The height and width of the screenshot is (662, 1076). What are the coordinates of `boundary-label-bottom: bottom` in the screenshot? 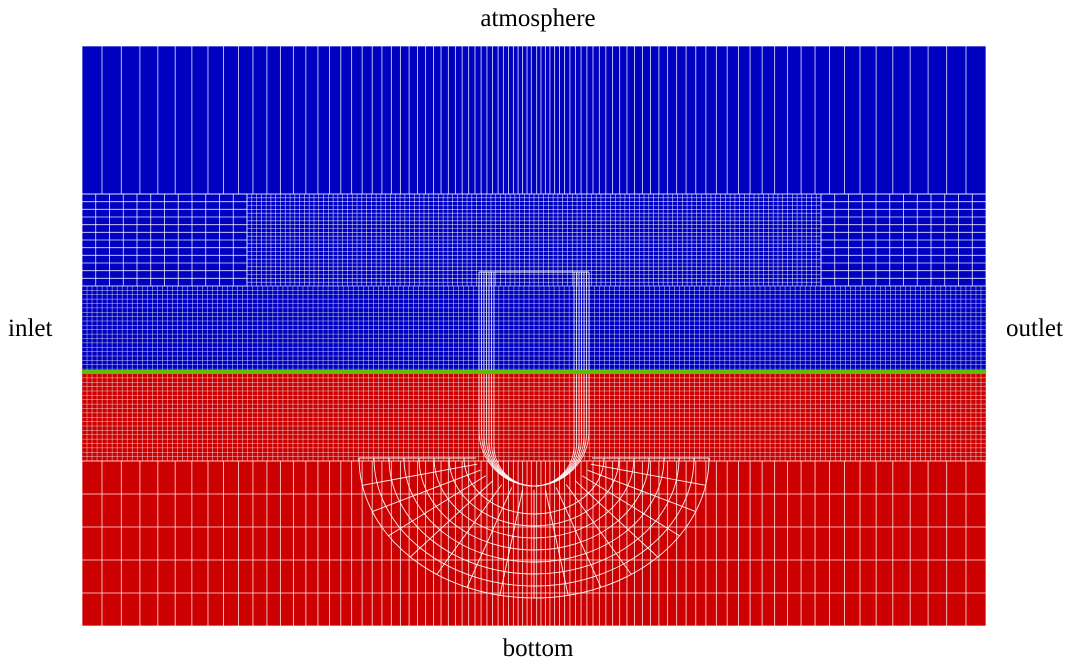 It's located at (538, 648).